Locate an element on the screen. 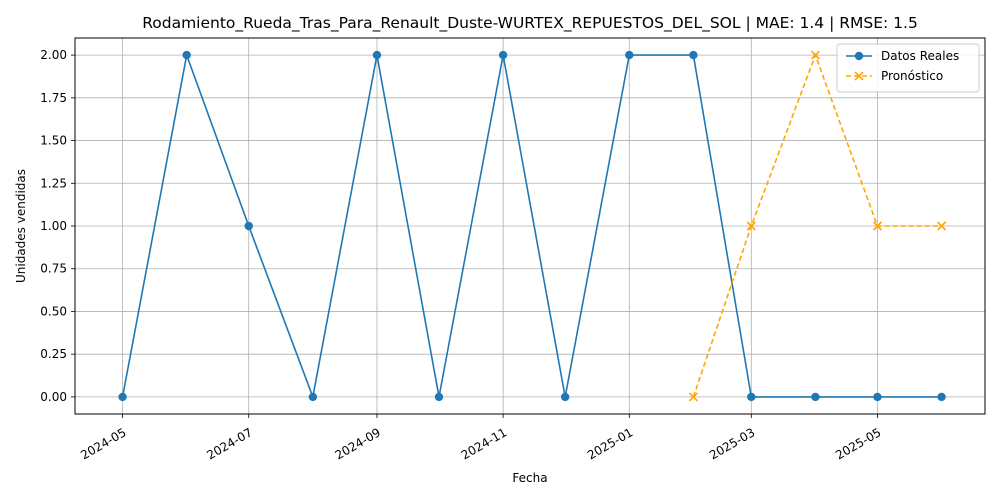 Image resolution: width=1000 pixels, height=500 pixels. x-tick-label: 2024-09 is located at coordinates (358, 443).